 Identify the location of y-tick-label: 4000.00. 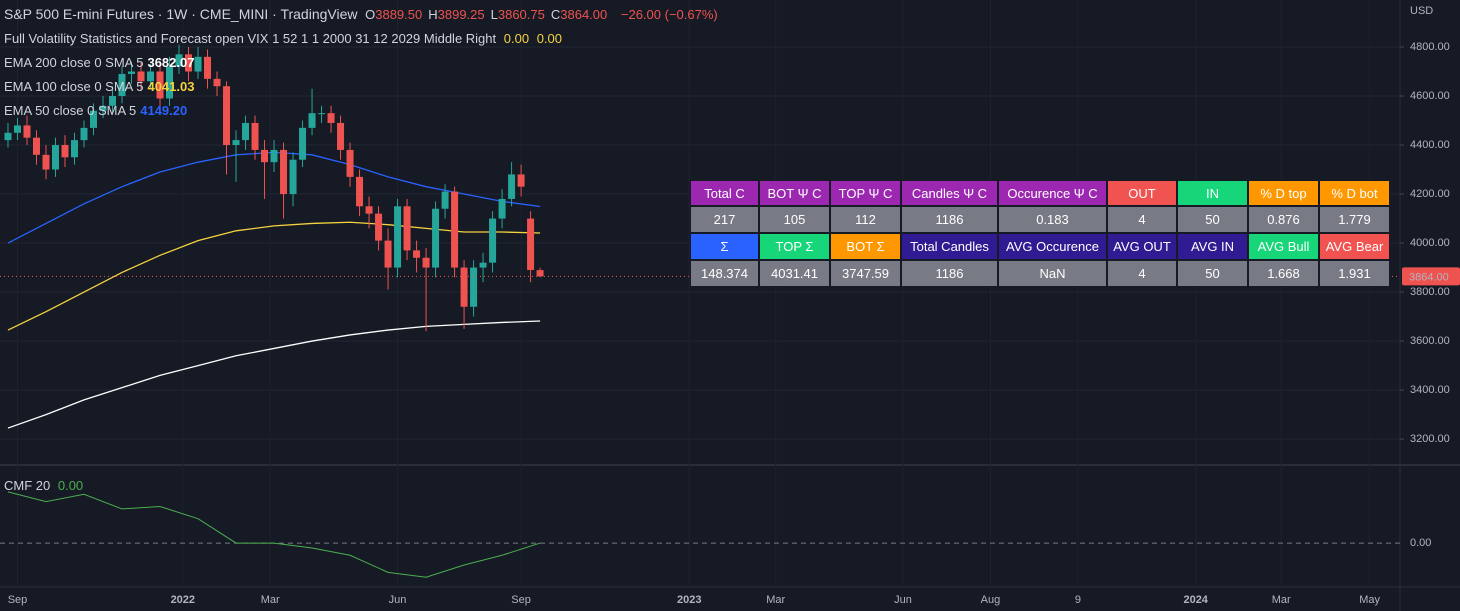
(1430, 243).